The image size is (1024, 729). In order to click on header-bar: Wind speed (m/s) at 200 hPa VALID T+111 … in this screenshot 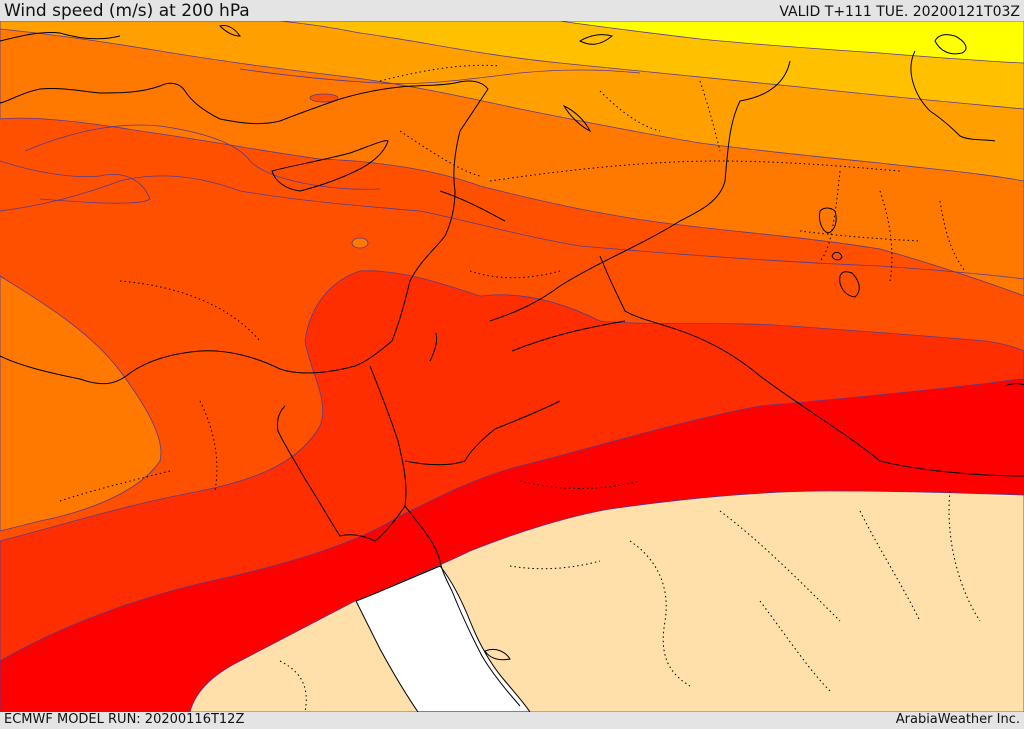, I will do `click(512, 10)`.